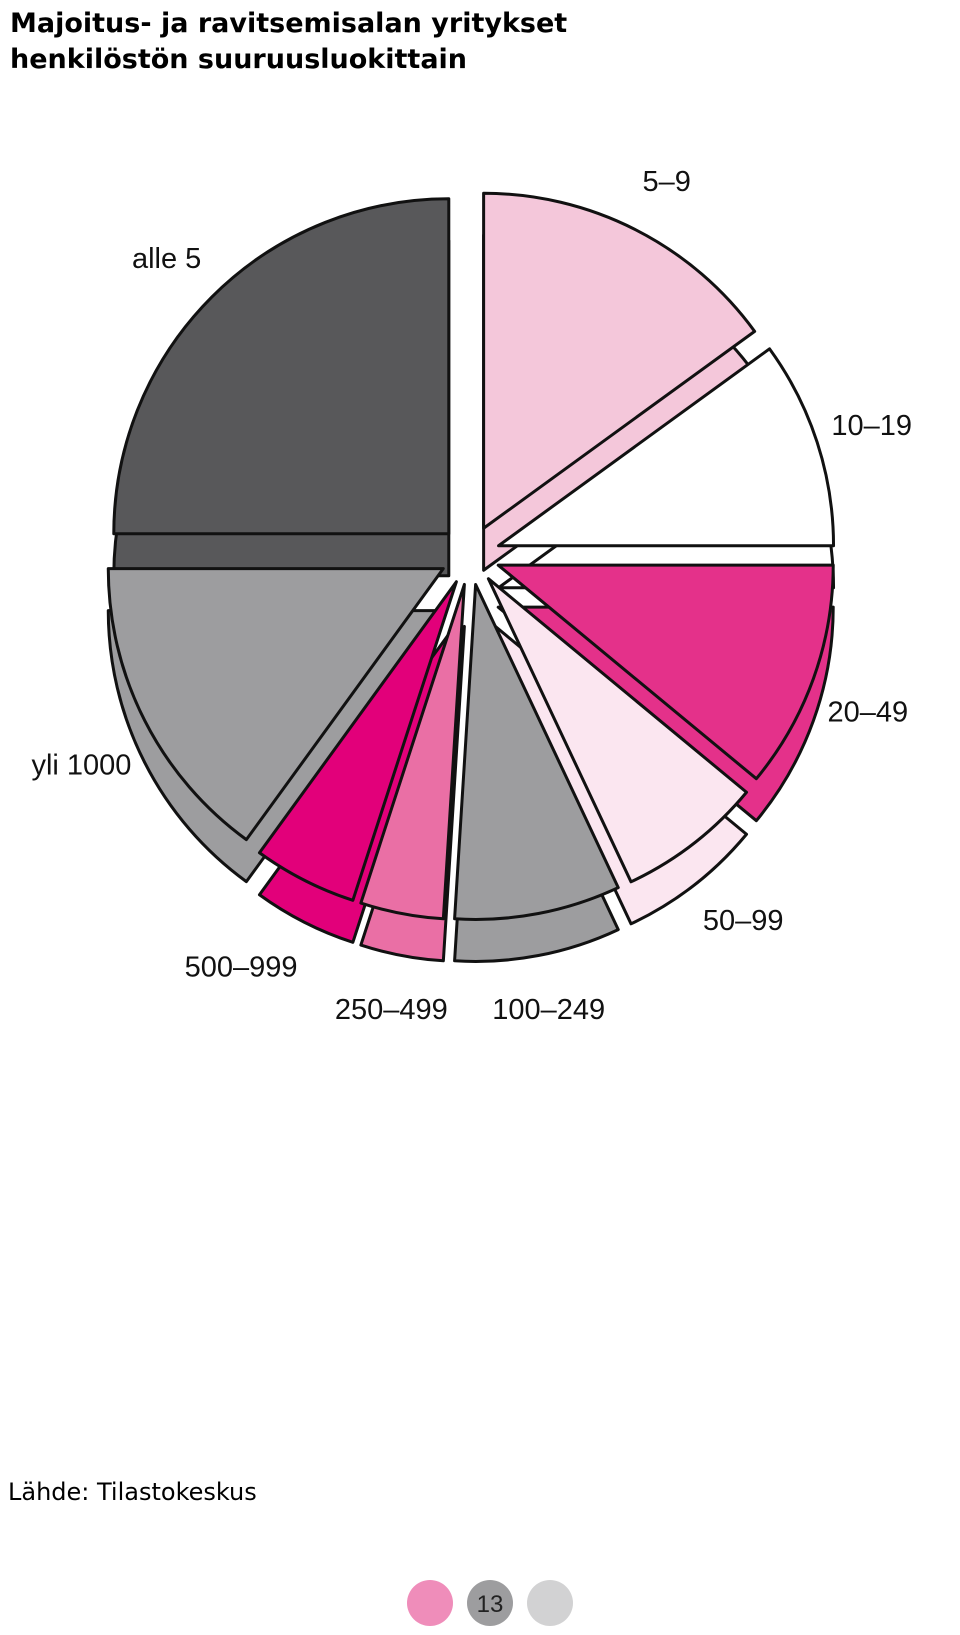  I want to click on chart-title: henkilöstön suuruusluokittain, so click(238, 59).